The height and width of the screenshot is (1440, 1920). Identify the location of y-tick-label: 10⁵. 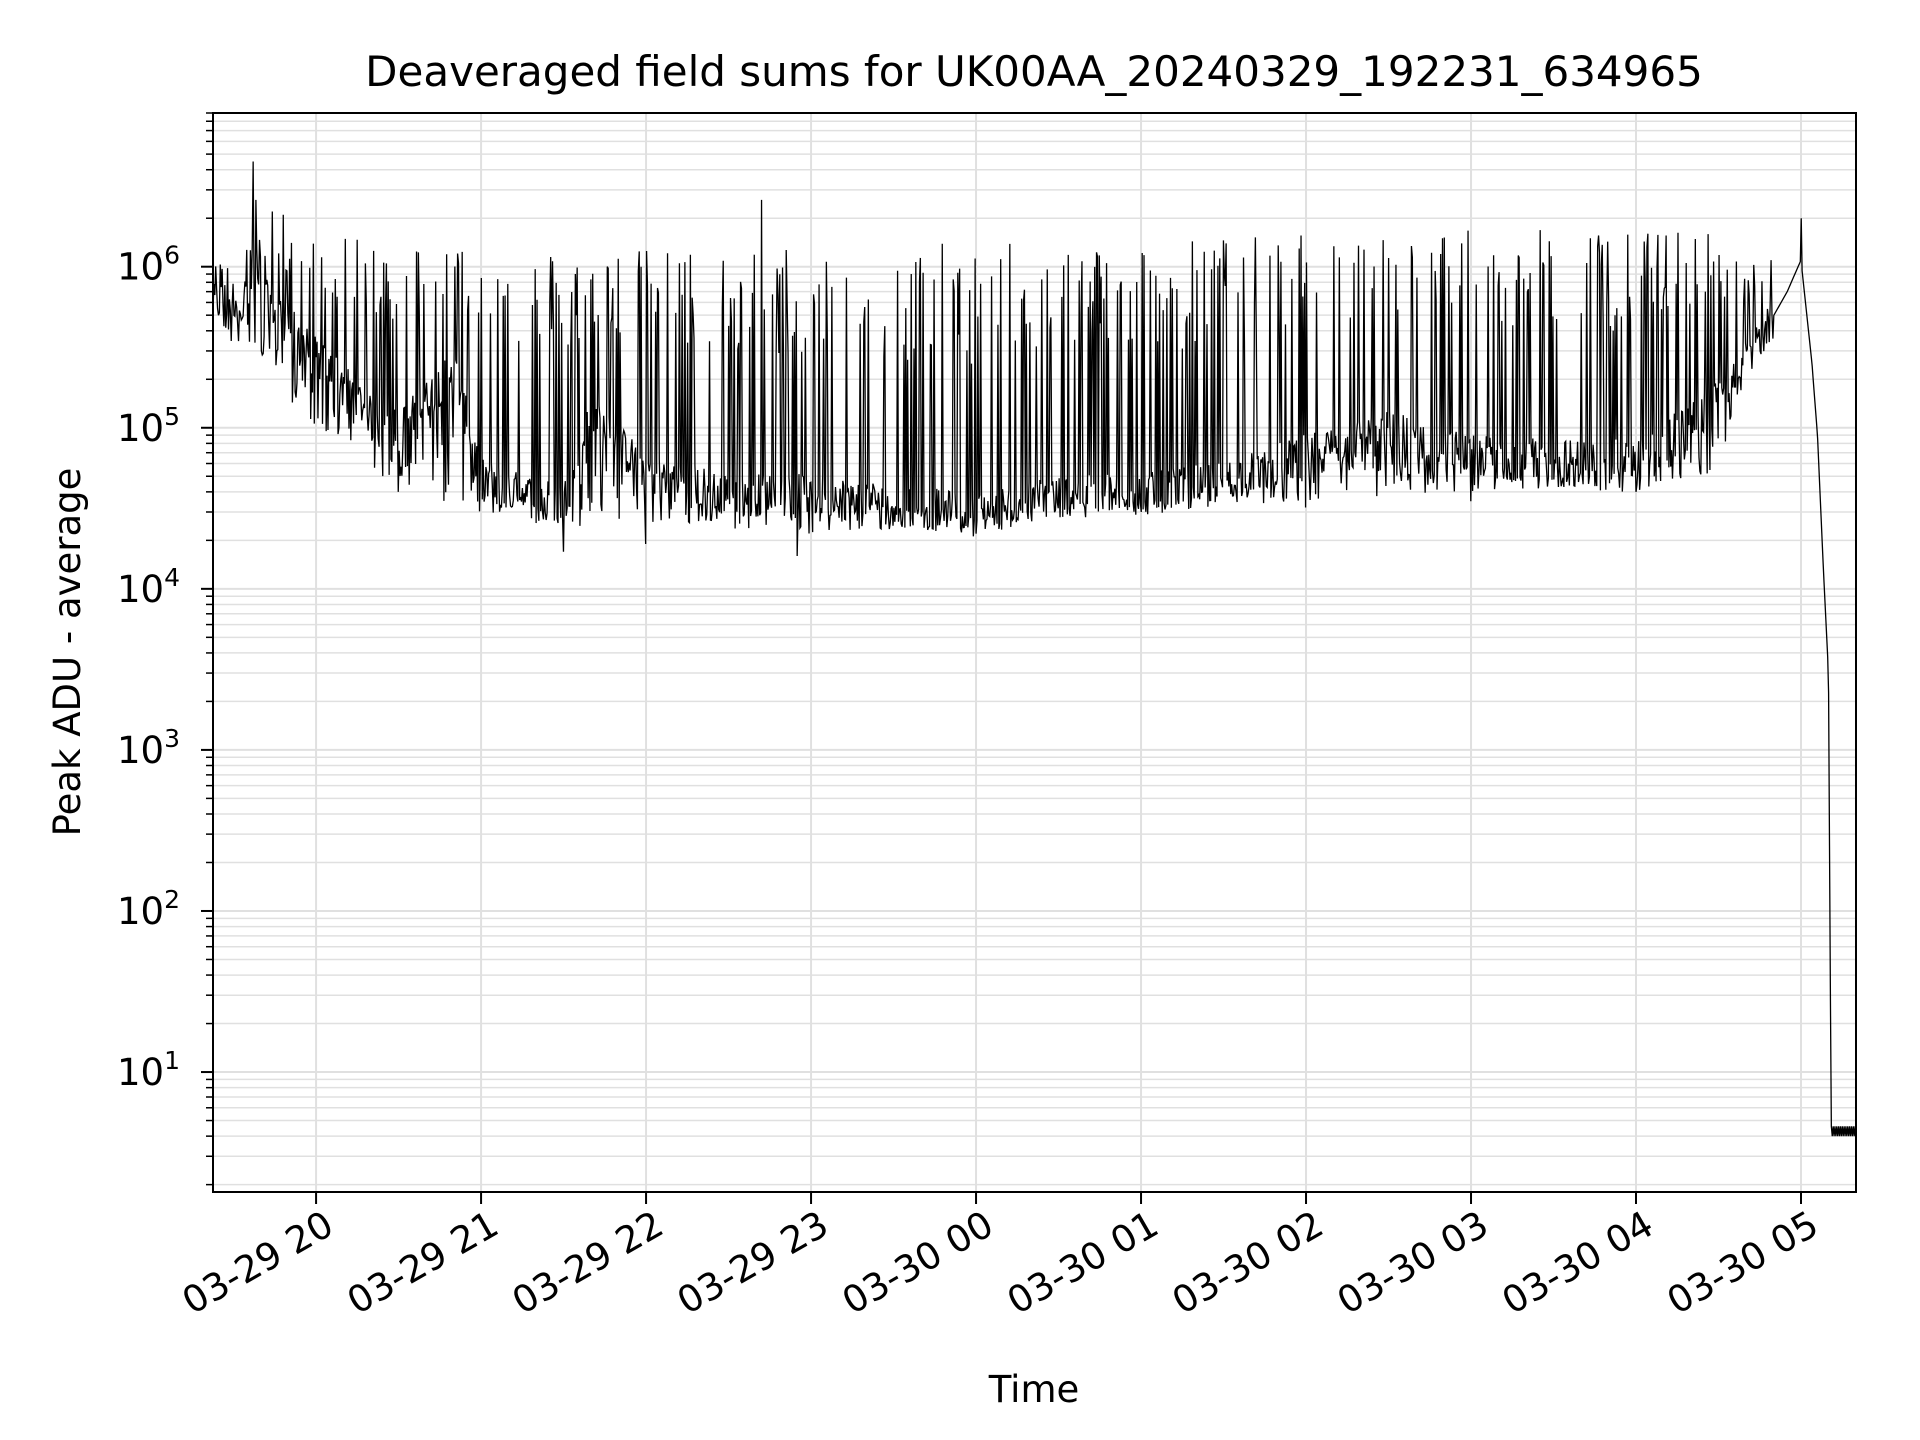
(148, 426).